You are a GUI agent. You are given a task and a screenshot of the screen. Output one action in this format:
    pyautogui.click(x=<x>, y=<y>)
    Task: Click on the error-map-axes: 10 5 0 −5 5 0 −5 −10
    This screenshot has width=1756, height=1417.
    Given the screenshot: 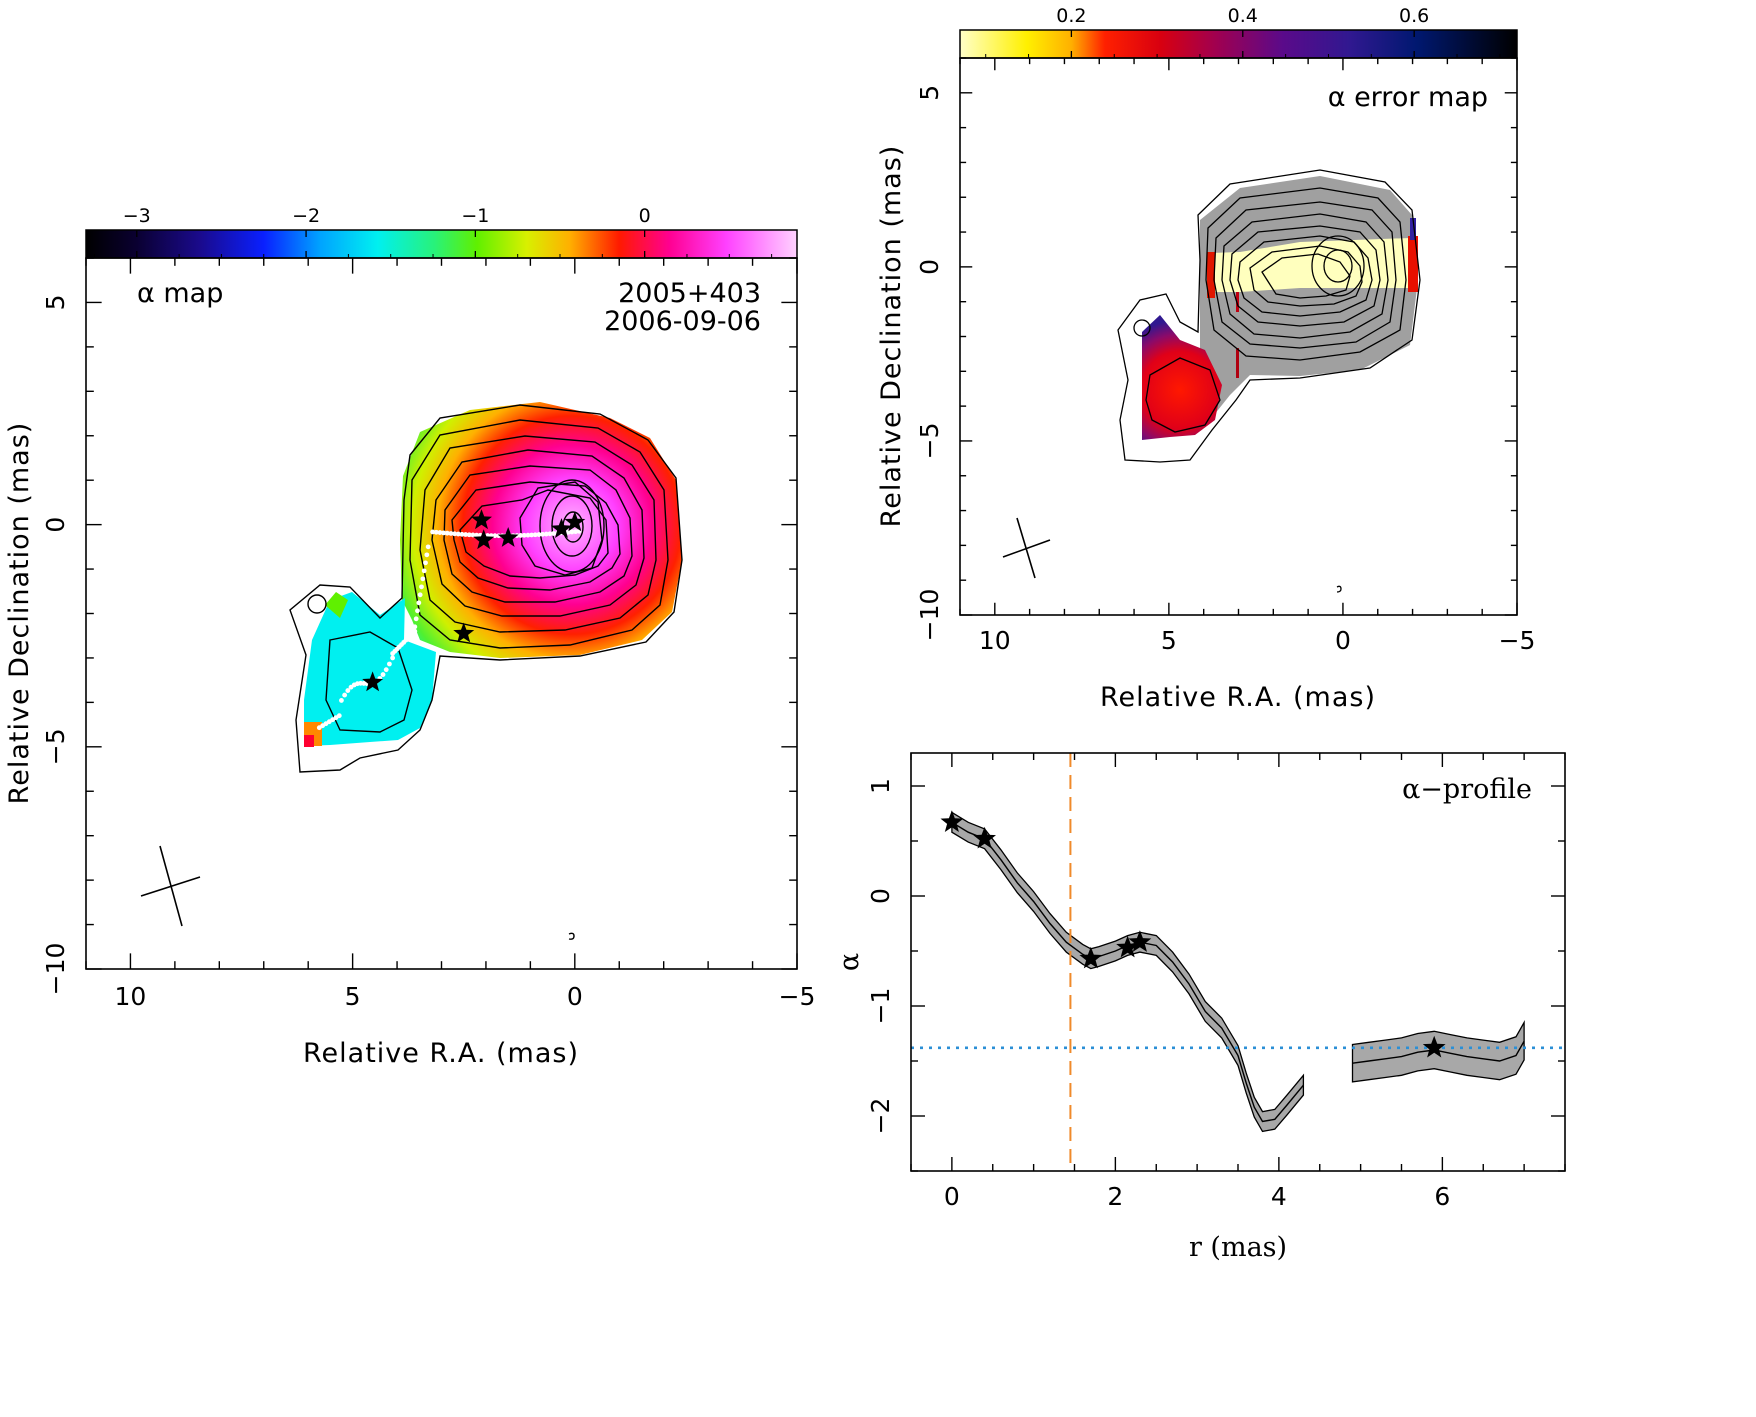 What is the action you would take?
    pyautogui.click(x=1225, y=356)
    